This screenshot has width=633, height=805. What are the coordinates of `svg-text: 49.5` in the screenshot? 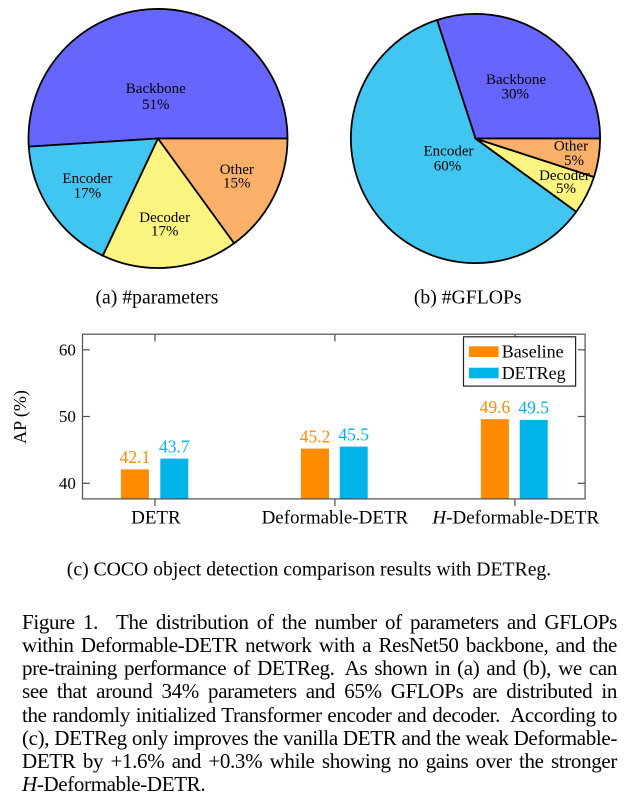 It's located at (533, 408).